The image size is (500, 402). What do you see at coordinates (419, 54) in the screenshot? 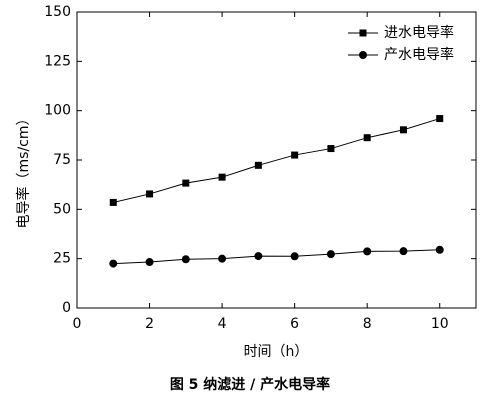
I see `legend-label: 产水电导率` at bounding box center [419, 54].